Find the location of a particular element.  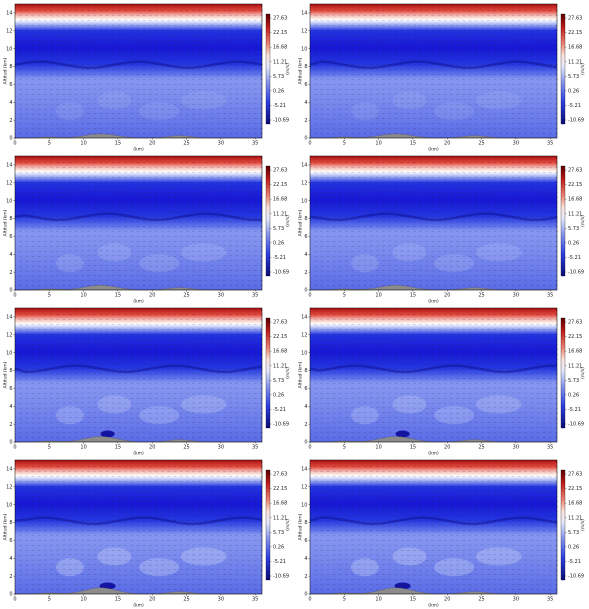

contour-wave is located at coordinates (138, 217).